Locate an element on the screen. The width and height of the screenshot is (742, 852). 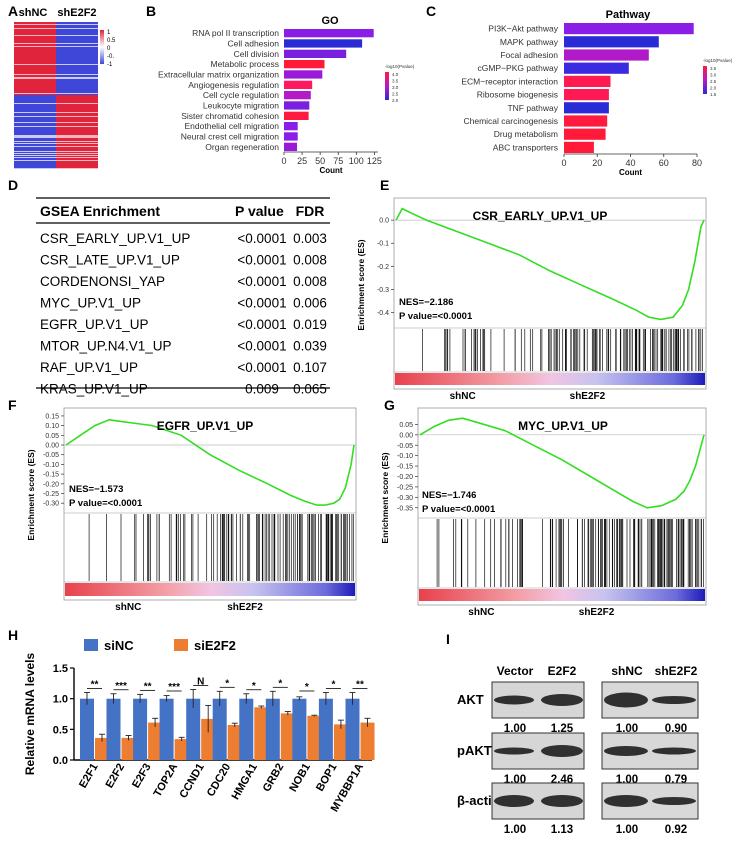
band-value: 1.25 is located at coordinates (562, 729).